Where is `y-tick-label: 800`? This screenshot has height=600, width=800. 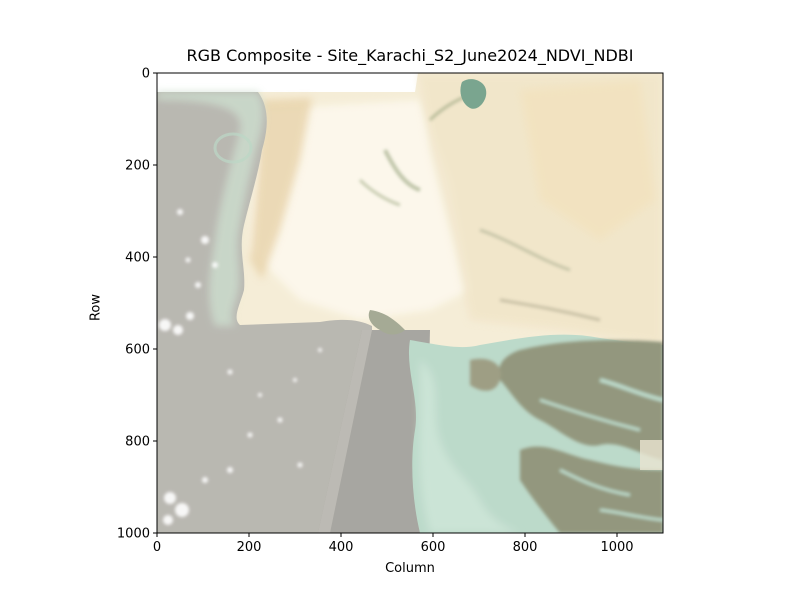
y-tick-label: 800 is located at coordinates (137, 442).